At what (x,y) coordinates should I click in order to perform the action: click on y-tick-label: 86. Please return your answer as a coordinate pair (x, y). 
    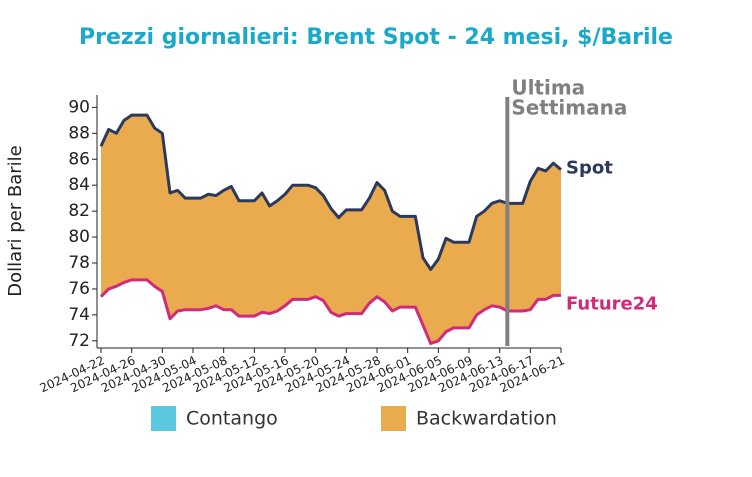
    Looking at the image, I should click on (79, 159).